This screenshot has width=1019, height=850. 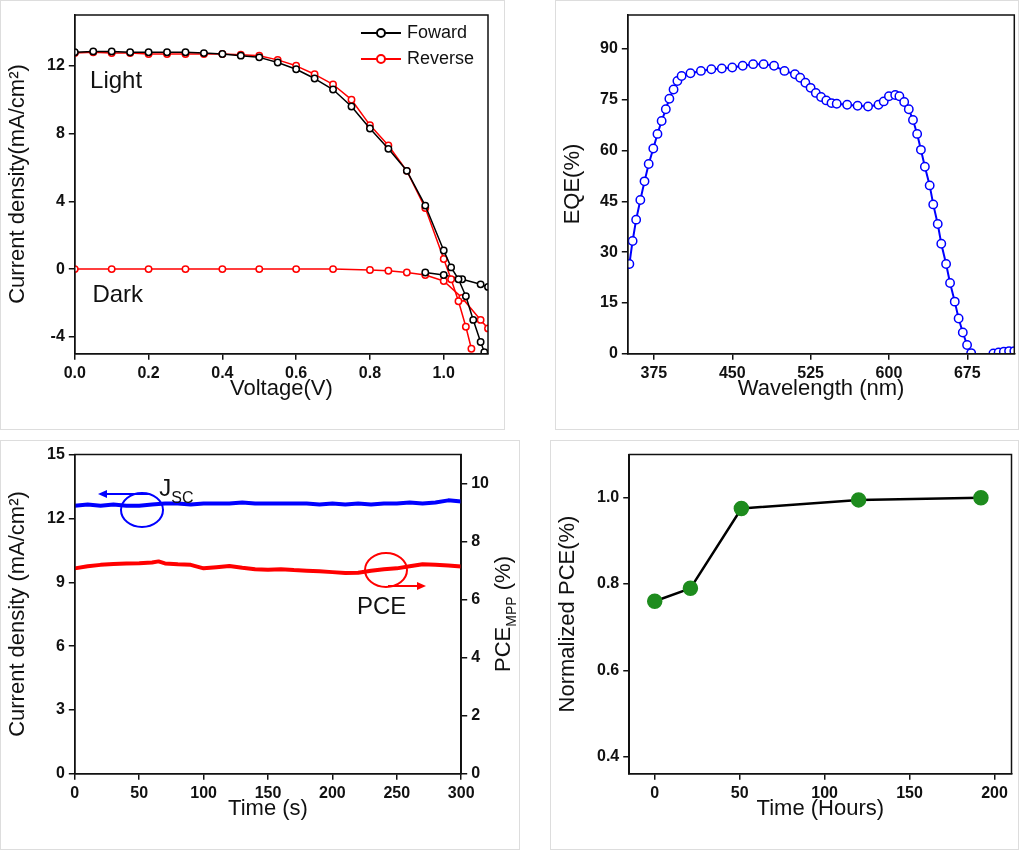 I want to click on x-tick-label: 150, so click(x=910, y=792).